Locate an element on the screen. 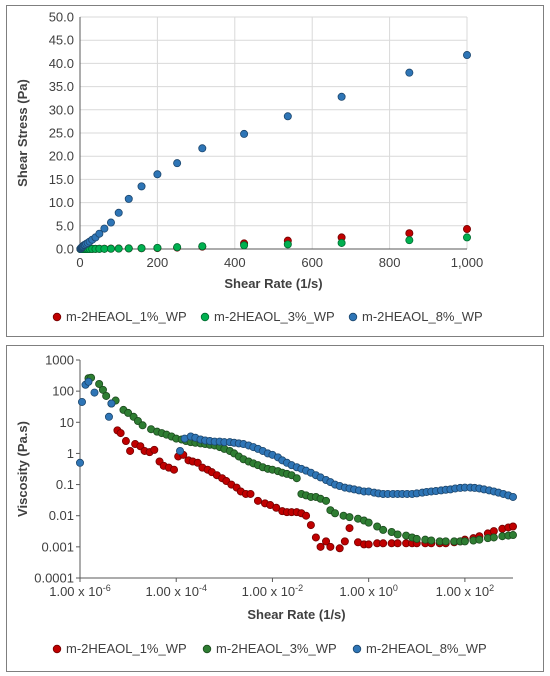 Image resolution: width=550 pixels, height=676 pixels. y-tick-label: 20.0 is located at coordinates (61, 156).